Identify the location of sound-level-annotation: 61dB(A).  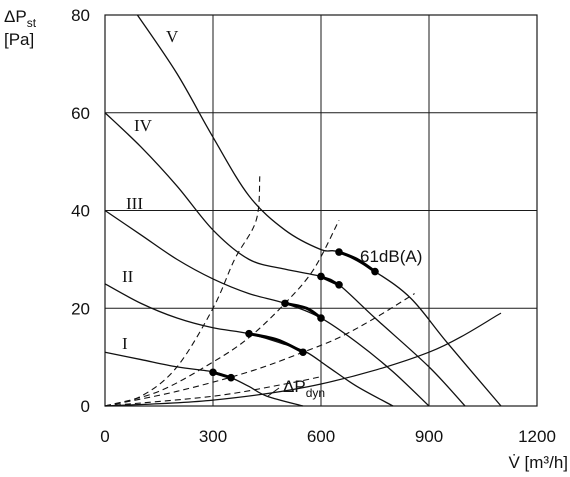
(391, 256).